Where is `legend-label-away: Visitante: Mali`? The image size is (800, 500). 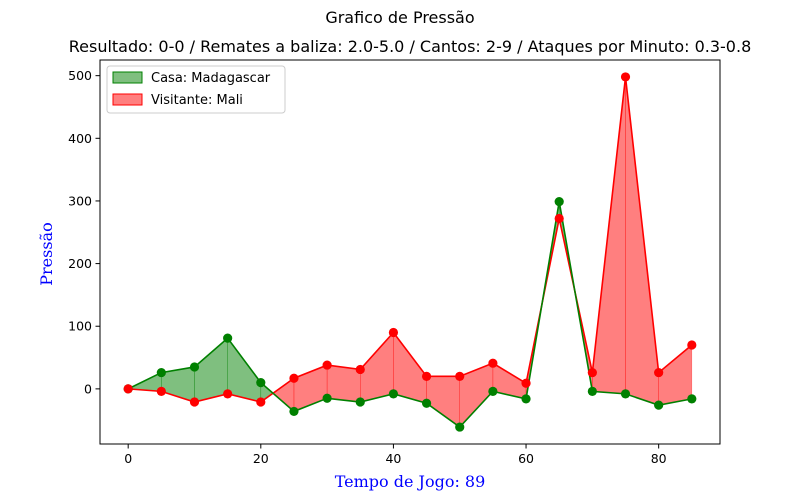
legend-label-away: Visitante: Mali is located at coordinates (197, 100).